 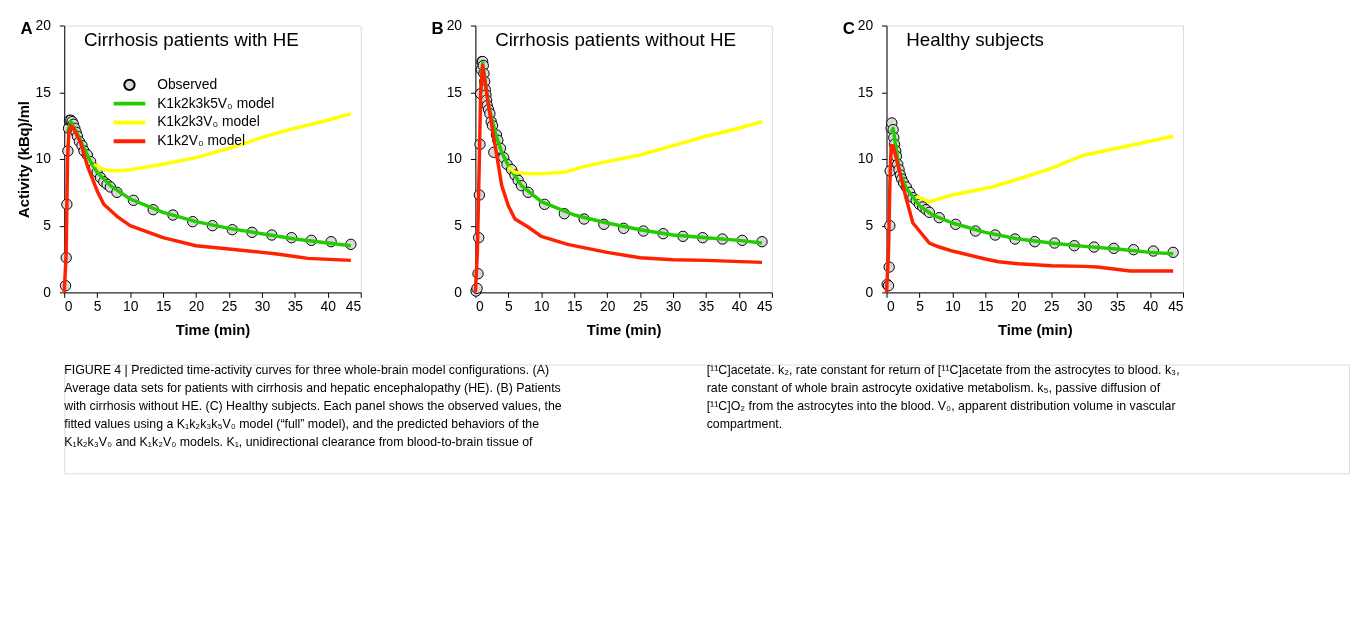 I want to click on text: A, so click(x=26, y=29).